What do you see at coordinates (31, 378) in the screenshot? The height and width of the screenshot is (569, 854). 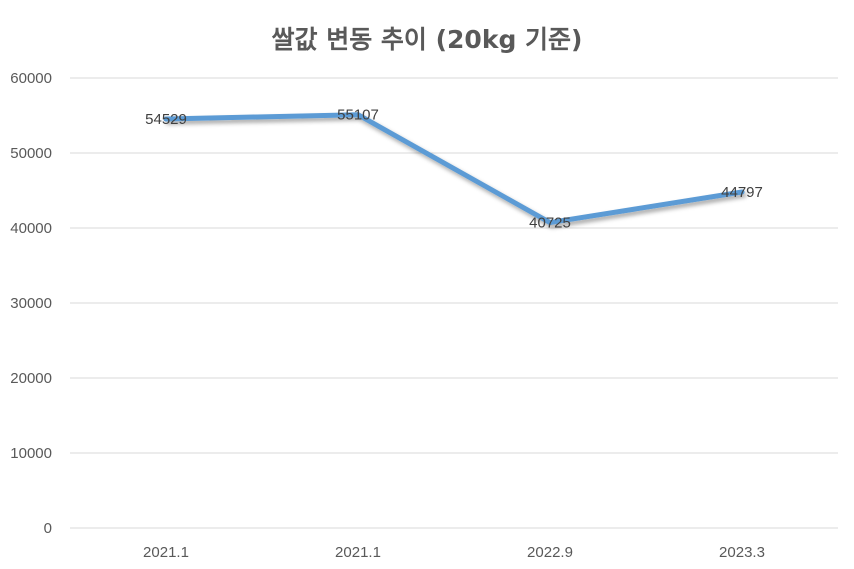 I see `y-tick-label: 20000` at bounding box center [31, 378].